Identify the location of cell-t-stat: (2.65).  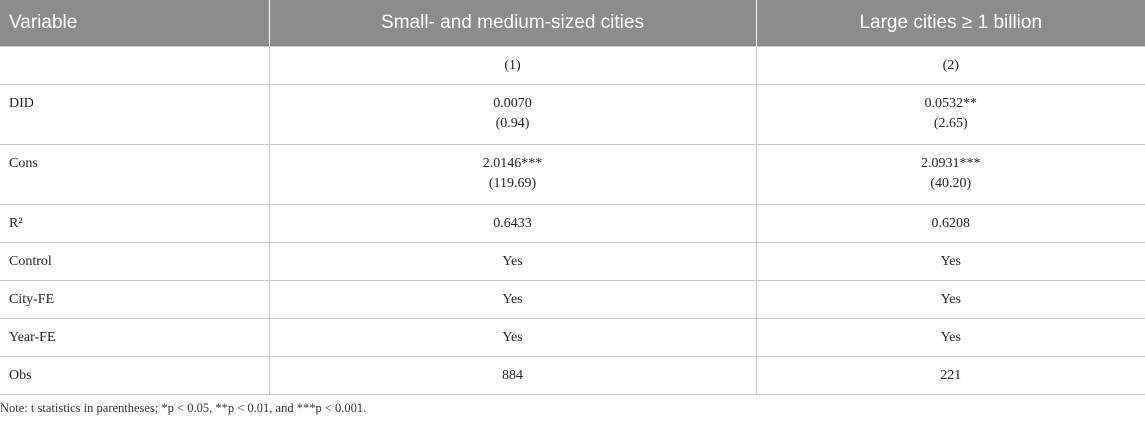
(950, 123).